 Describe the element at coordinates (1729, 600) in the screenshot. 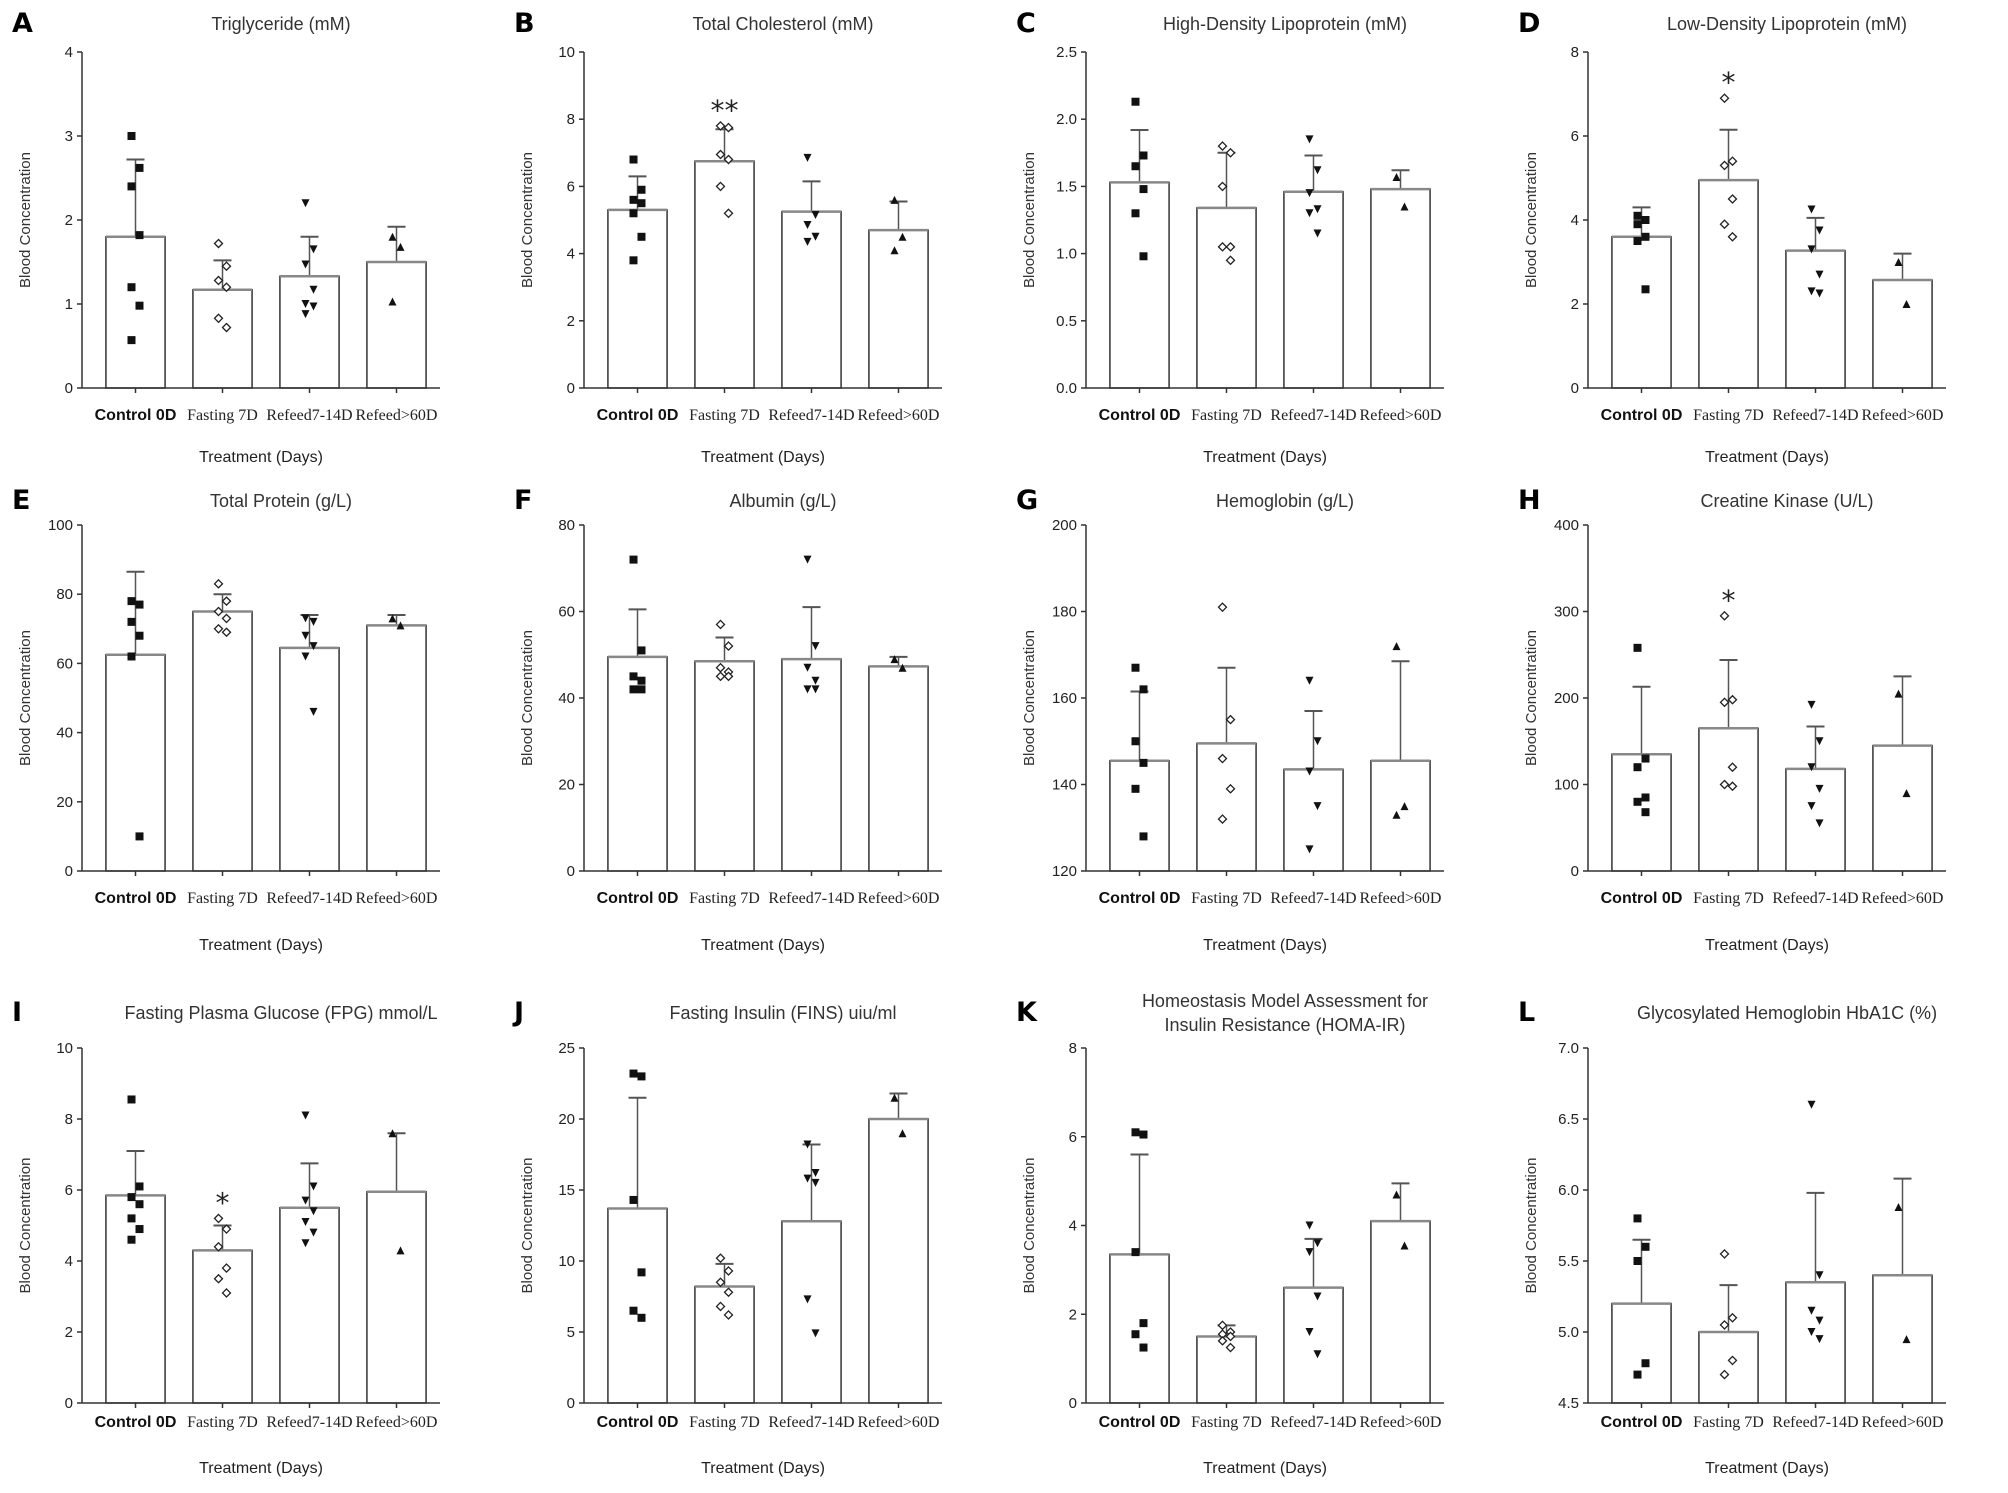

I see `significance-marker: *` at that location.